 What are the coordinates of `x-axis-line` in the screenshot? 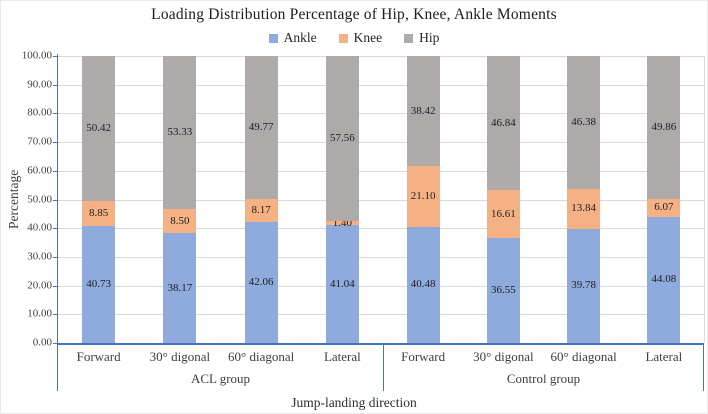 It's located at (380, 344).